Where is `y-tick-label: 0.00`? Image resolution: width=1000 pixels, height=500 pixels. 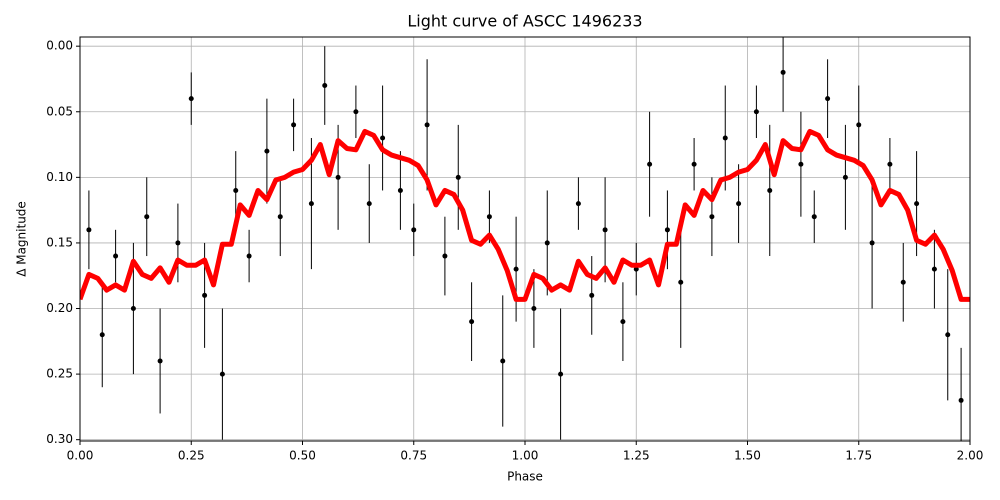
y-tick-label: 0.00 is located at coordinates (59, 46).